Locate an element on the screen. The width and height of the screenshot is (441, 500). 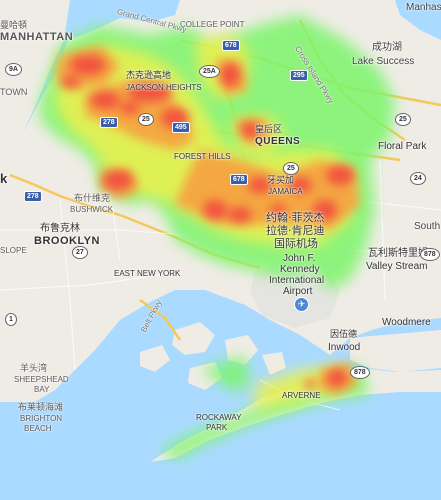
label-college-point: COLLEGE POINT is located at coordinates (212, 24).